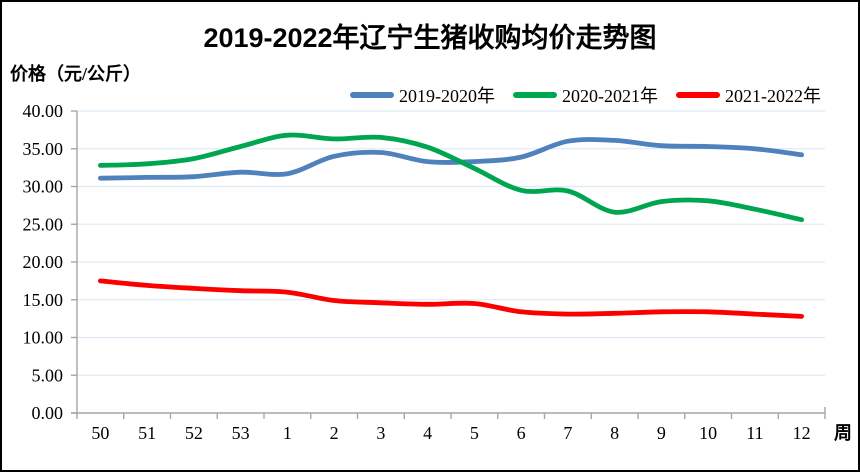 Image resolution: width=860 pixels, height=472 pixels. I want to click on y-tick-label: 10.00, so click(43, 338).